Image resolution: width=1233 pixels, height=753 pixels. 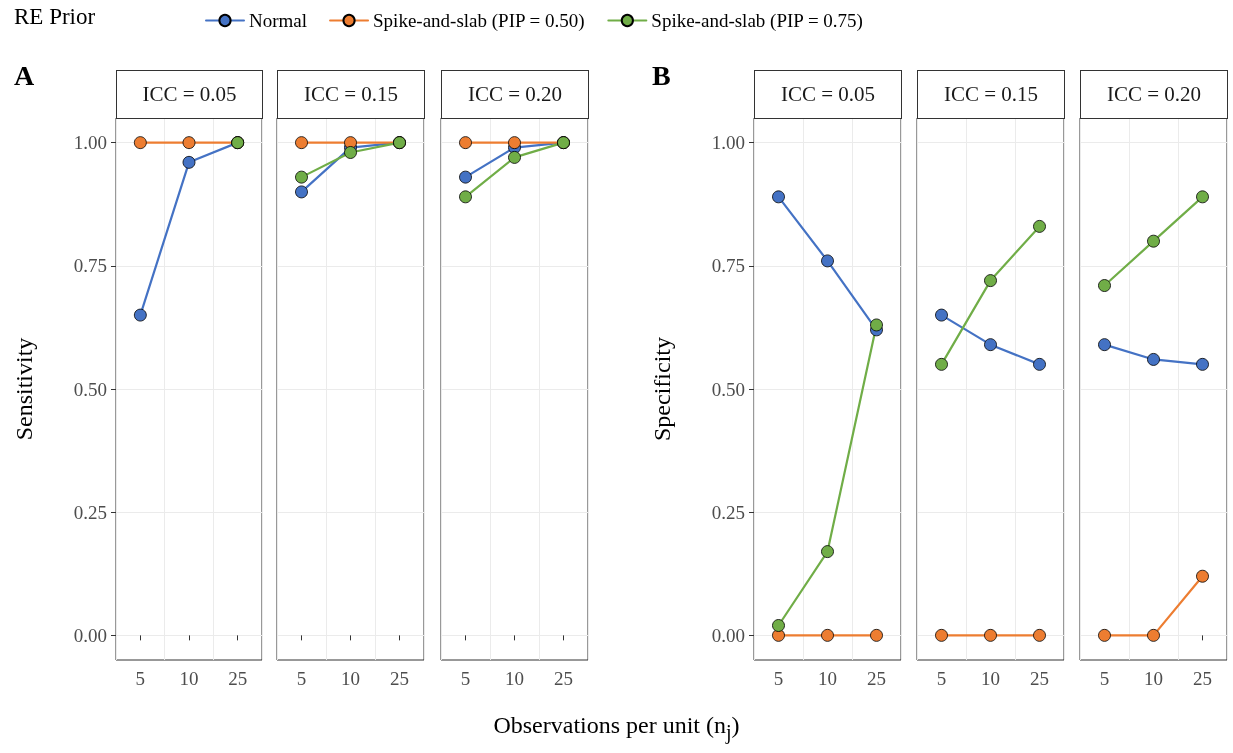 What do you see at coordinates (616, 728) in the screenshot?
I see `text: Observations per unit (n$_{j}$)` at bounding box center [616, 728].